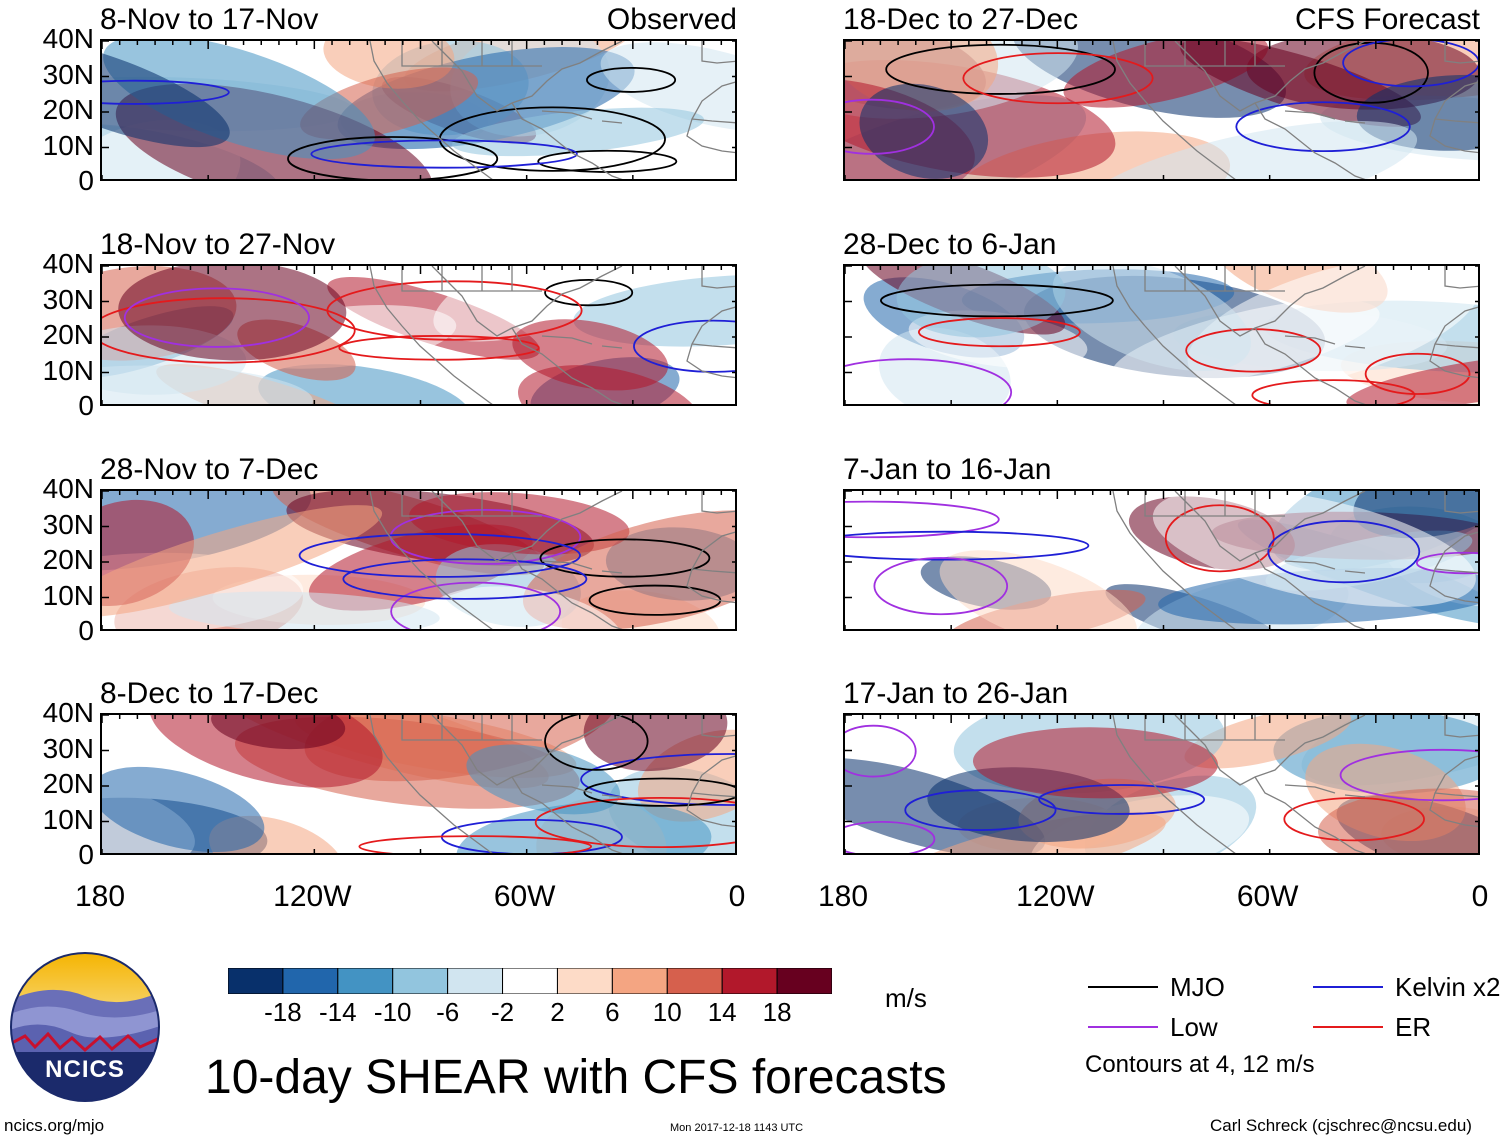  What do you see at coordinates (338, 1012) in the screenshot?
I see `colorbar-tick-label: -14` at bounding box center [338, 1012].